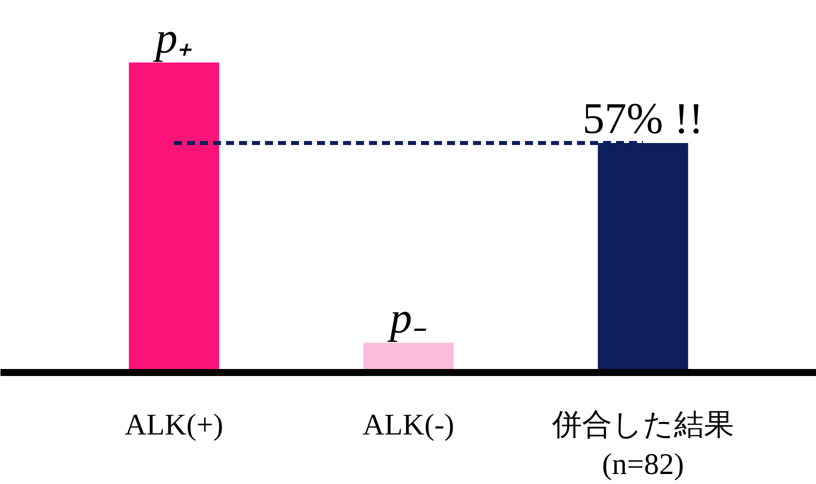 The image size is (816, 484). What do you see at coordinates (643, 119) in the screenshot?
I see `data-label: 57% !!` at bounding box center [643, 119].